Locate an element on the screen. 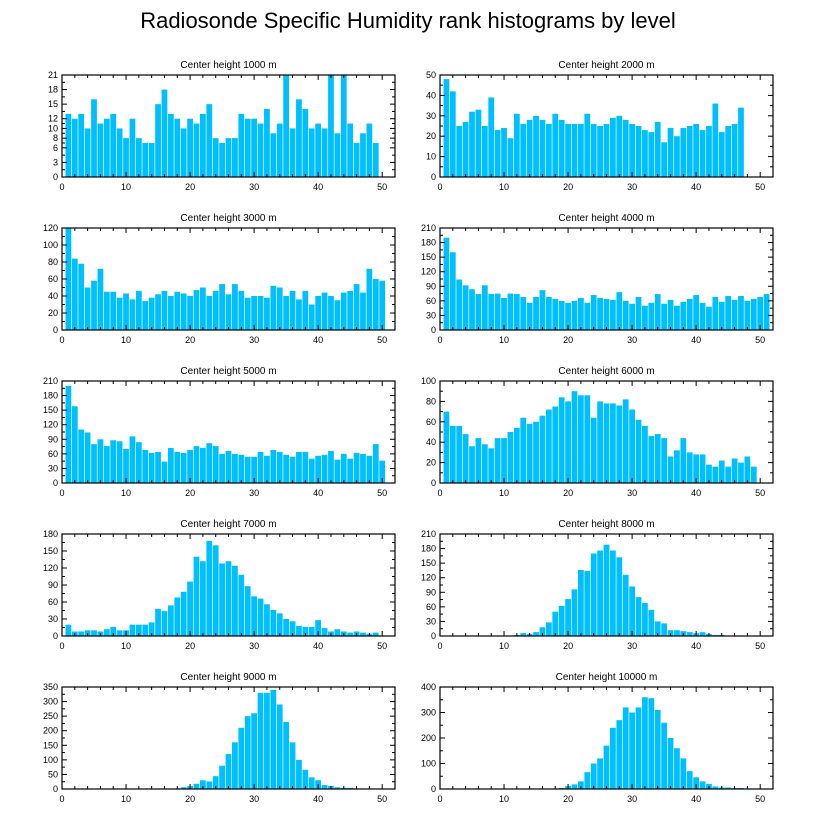  panel-title: Center height 3000 m is located at coordinates (228, 218).